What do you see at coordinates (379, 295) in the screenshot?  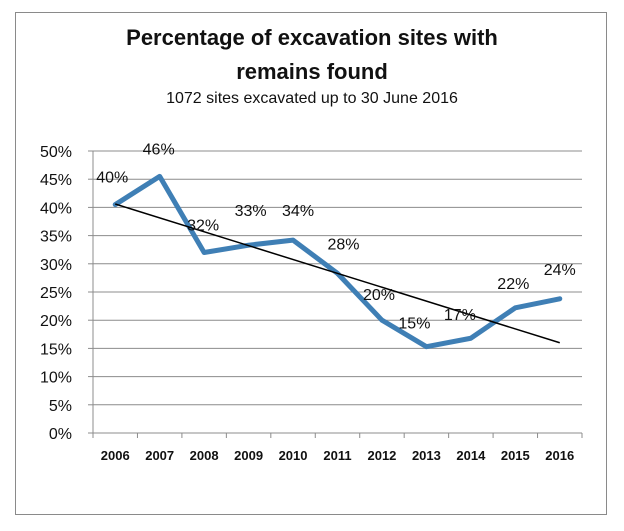 I see `data-label: 20%` at bounding box center [379, 295].